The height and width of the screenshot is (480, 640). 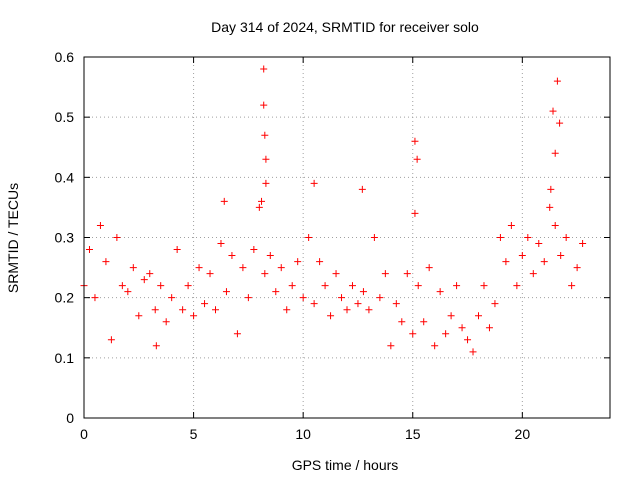 I want to click on y-tick-label: 0.3, so click(x=65, y=238).